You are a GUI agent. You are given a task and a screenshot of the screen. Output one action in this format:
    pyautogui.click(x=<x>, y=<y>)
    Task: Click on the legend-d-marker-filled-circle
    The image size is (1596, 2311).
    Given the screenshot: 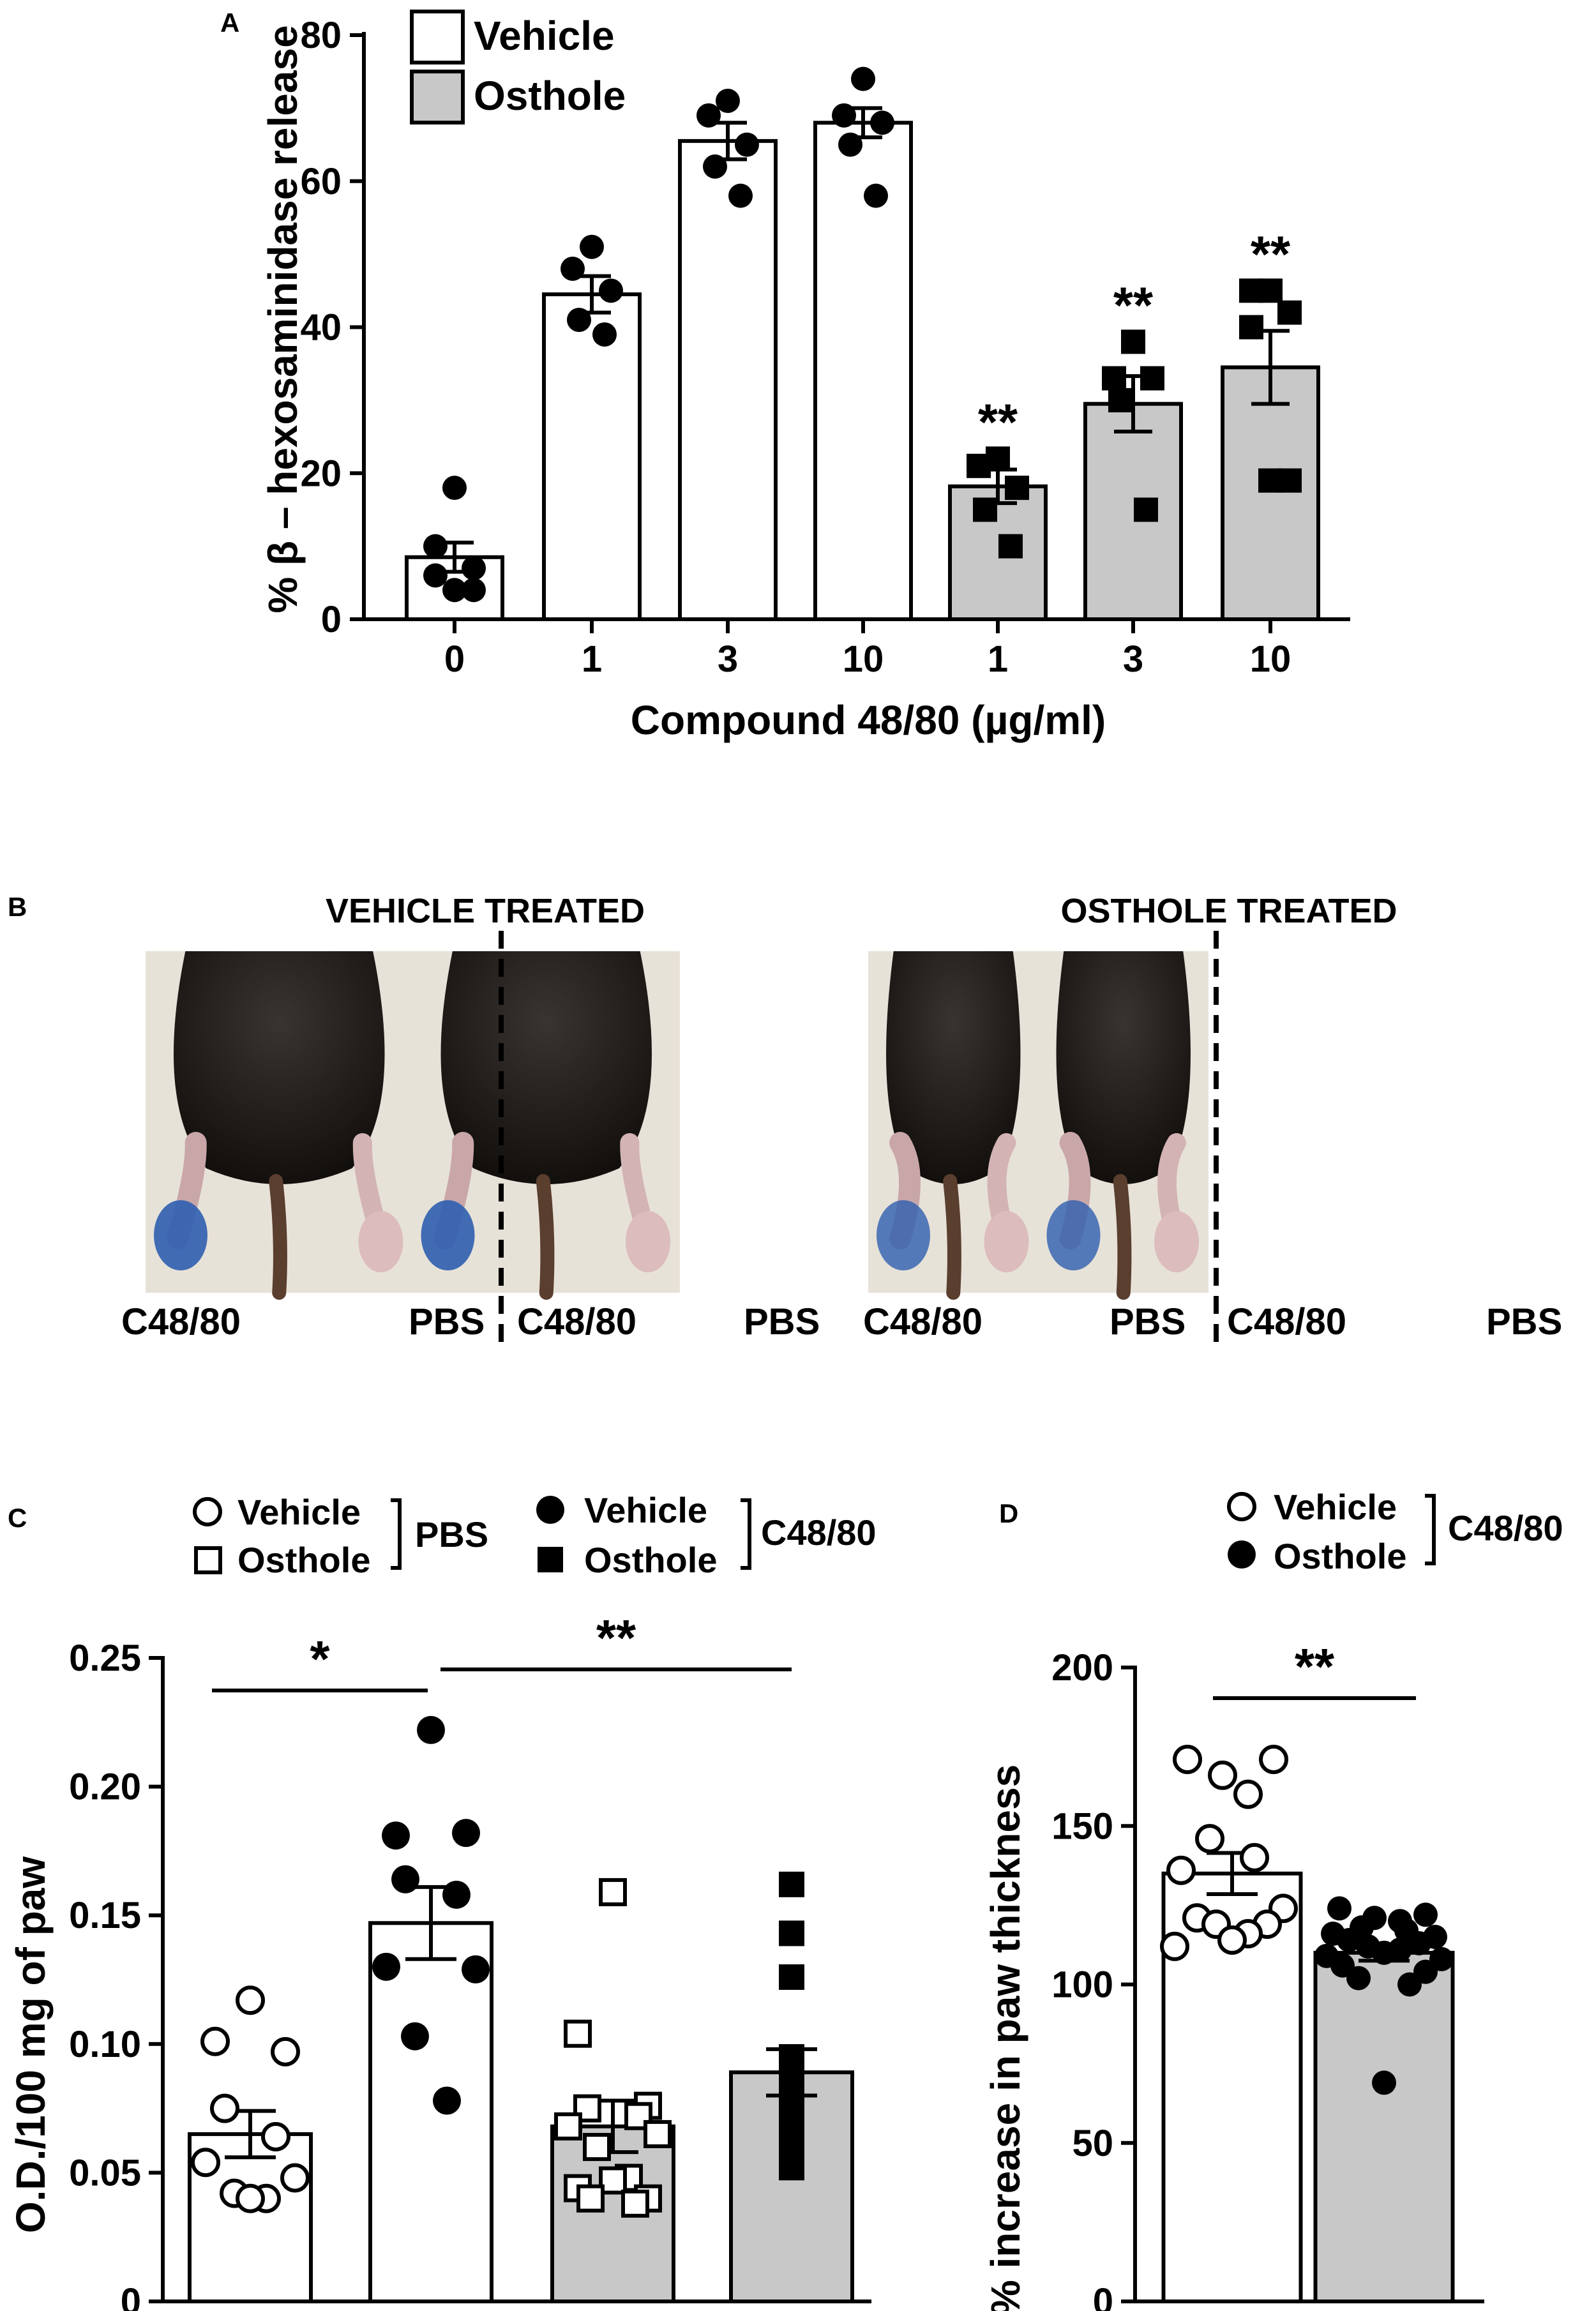 What is the action you would take?
    pyautogui.click(x=1242, y=1555)
    